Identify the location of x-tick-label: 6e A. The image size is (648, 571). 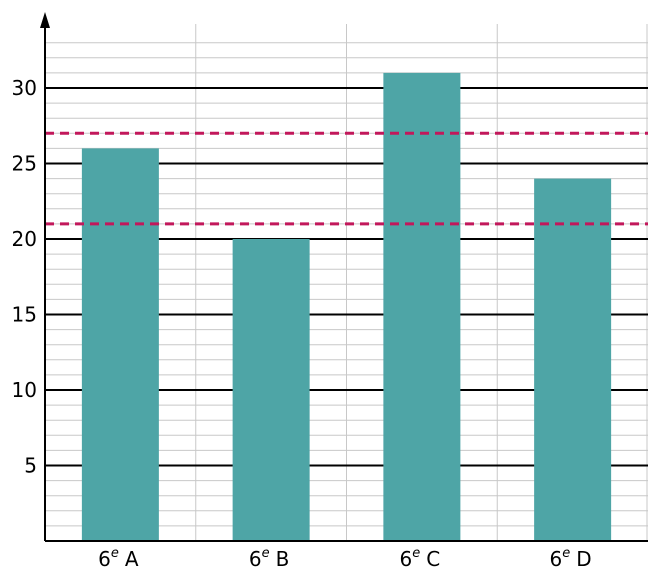
(118, 558).